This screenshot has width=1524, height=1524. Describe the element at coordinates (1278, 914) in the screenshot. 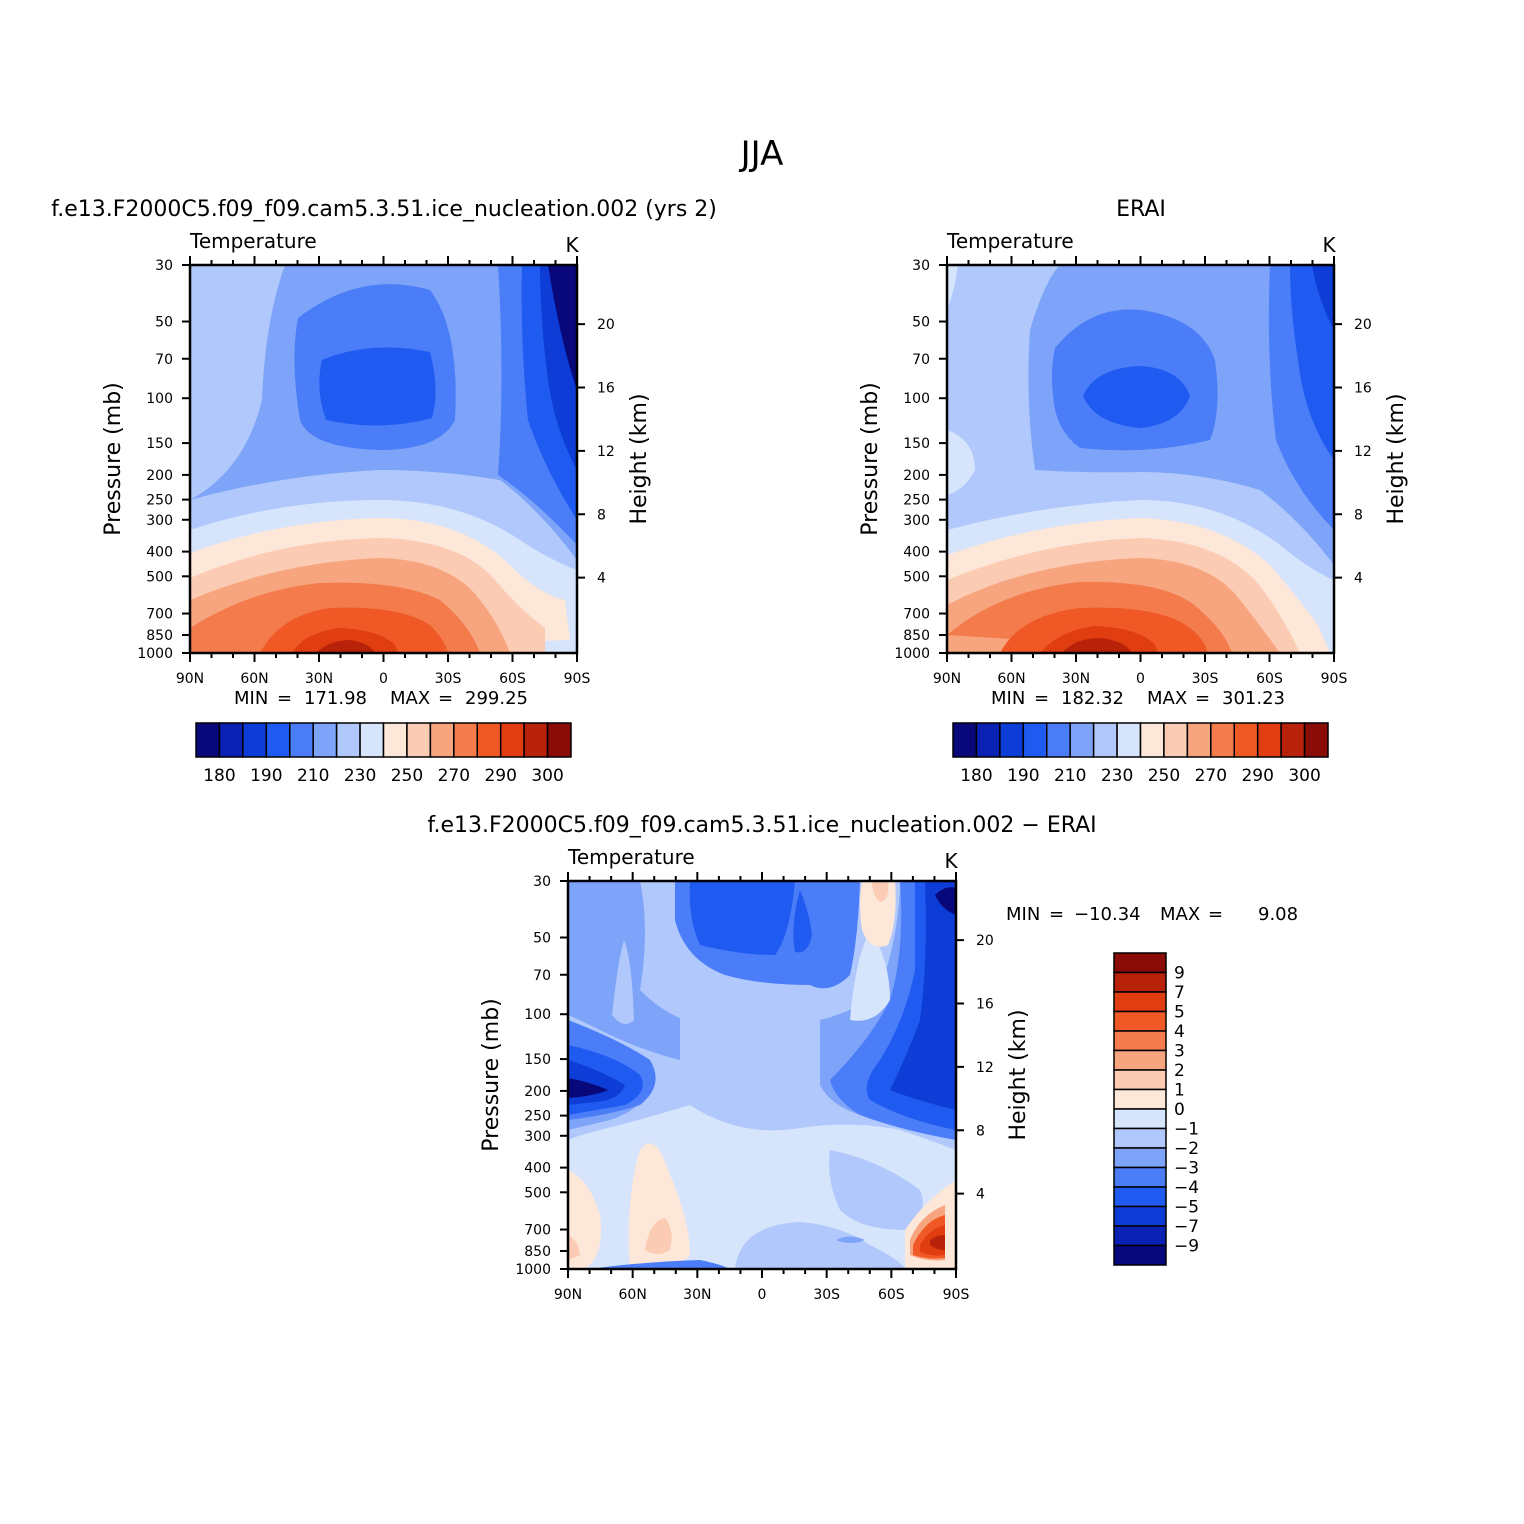

I see `max-value: 9.08` at that location.